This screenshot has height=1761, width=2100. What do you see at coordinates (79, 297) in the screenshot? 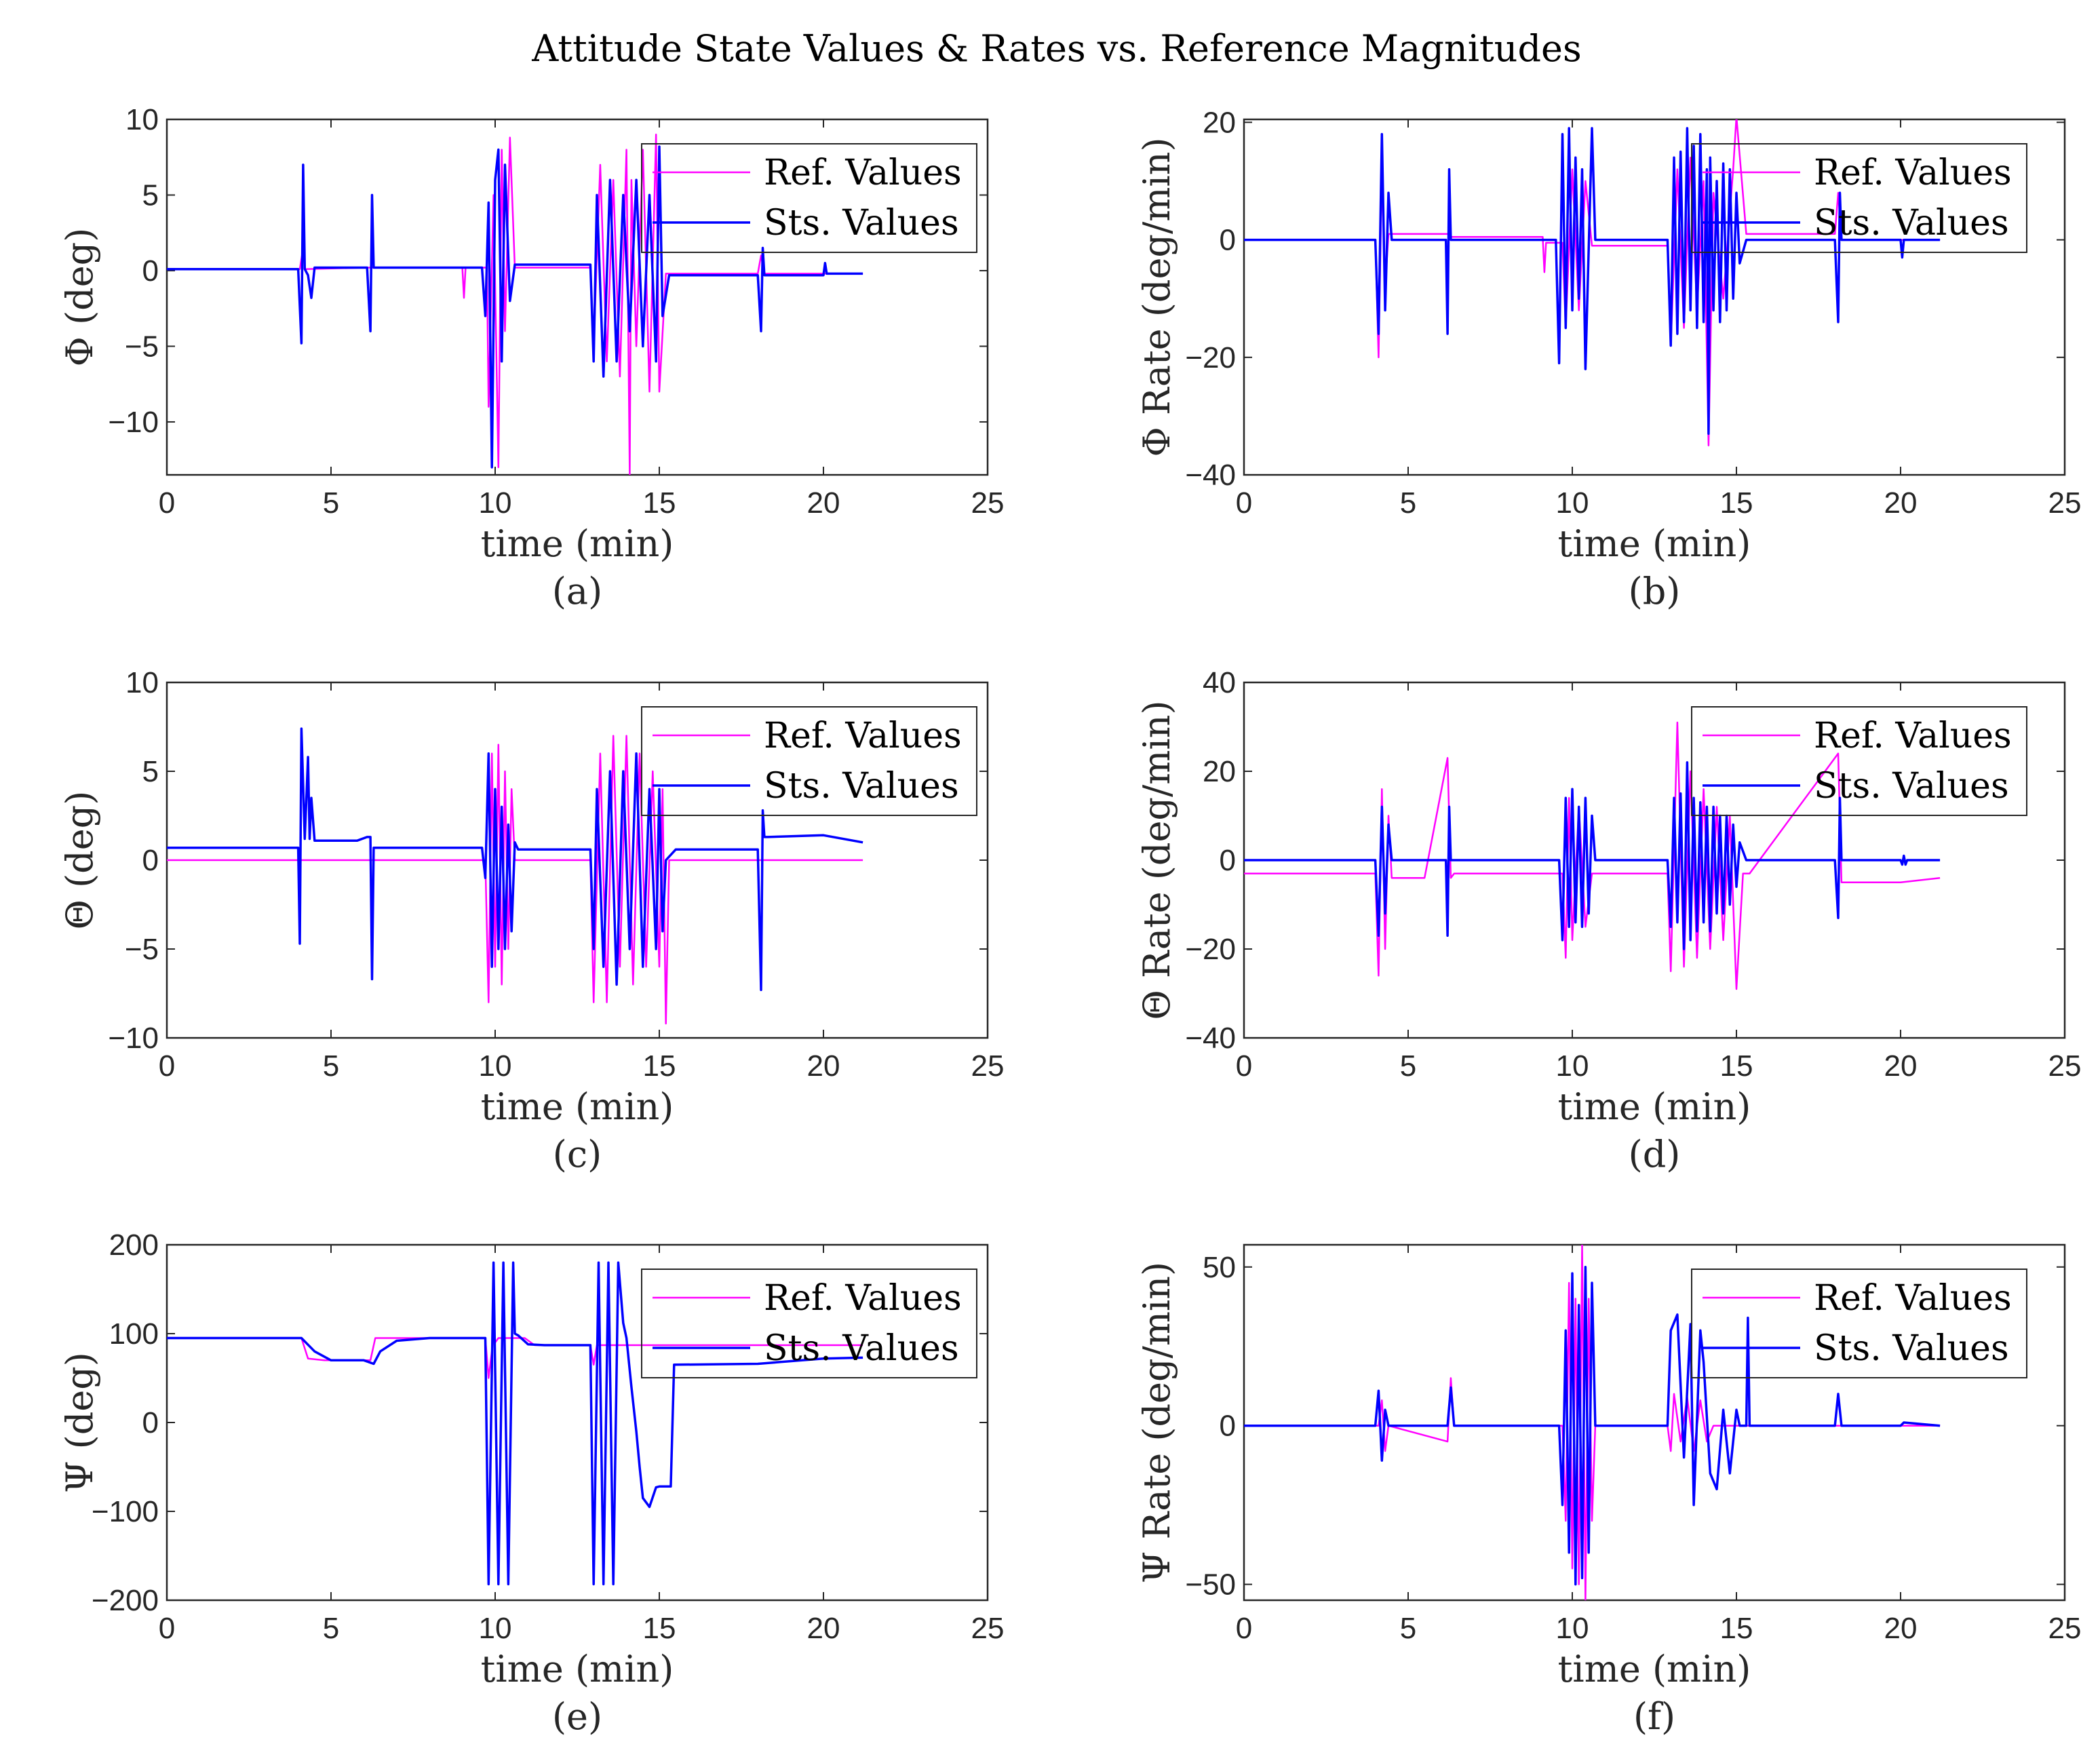
I see `y-axis-label: Φ (deg)` at bounding box center [79, 297].